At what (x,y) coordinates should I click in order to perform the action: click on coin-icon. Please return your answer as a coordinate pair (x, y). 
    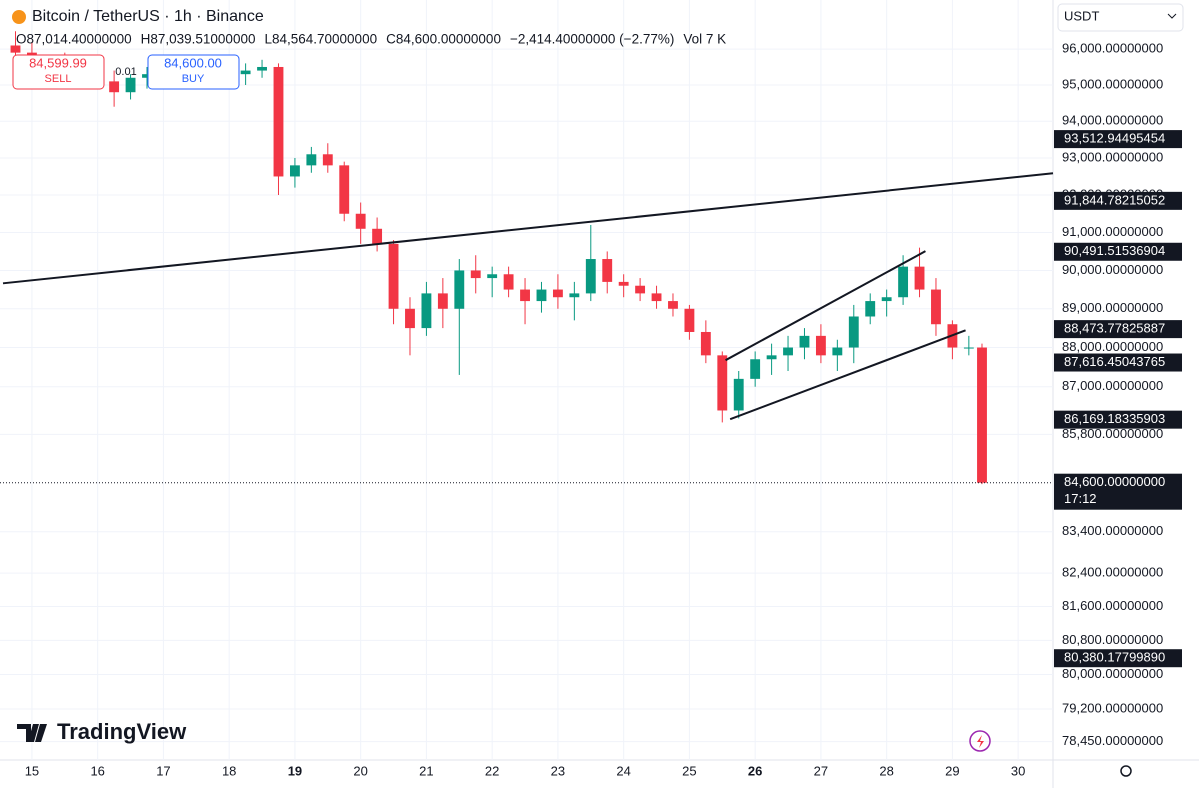
    Looking at the image, I should click on (19, 17).